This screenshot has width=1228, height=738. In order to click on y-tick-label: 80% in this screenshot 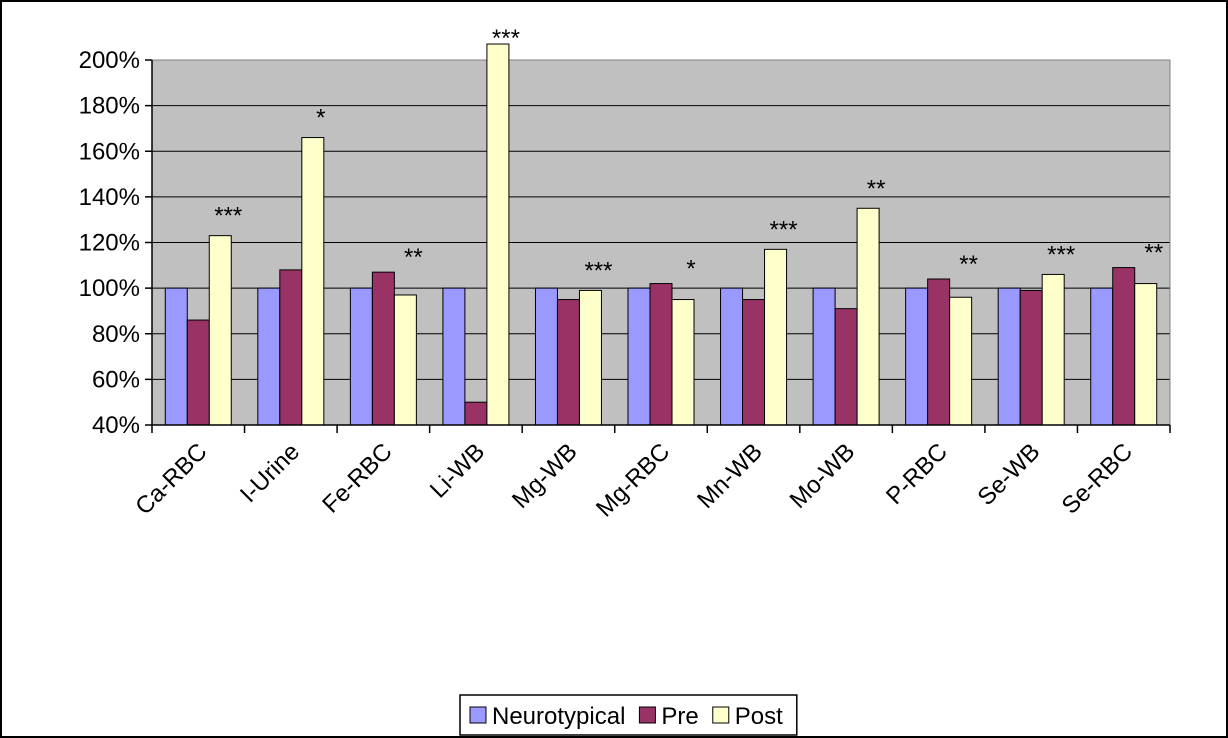, I will do `click(116, 334)`.